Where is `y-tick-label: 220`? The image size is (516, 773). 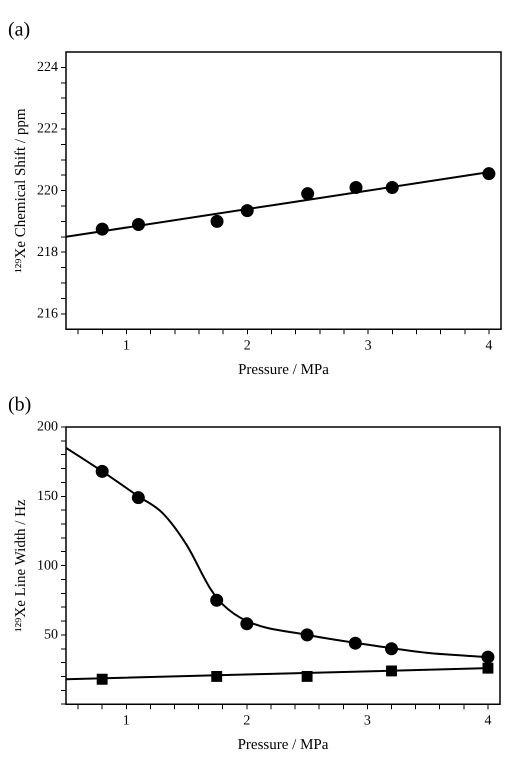 y-tick-label: 220 is located at coordinates (47, 190).